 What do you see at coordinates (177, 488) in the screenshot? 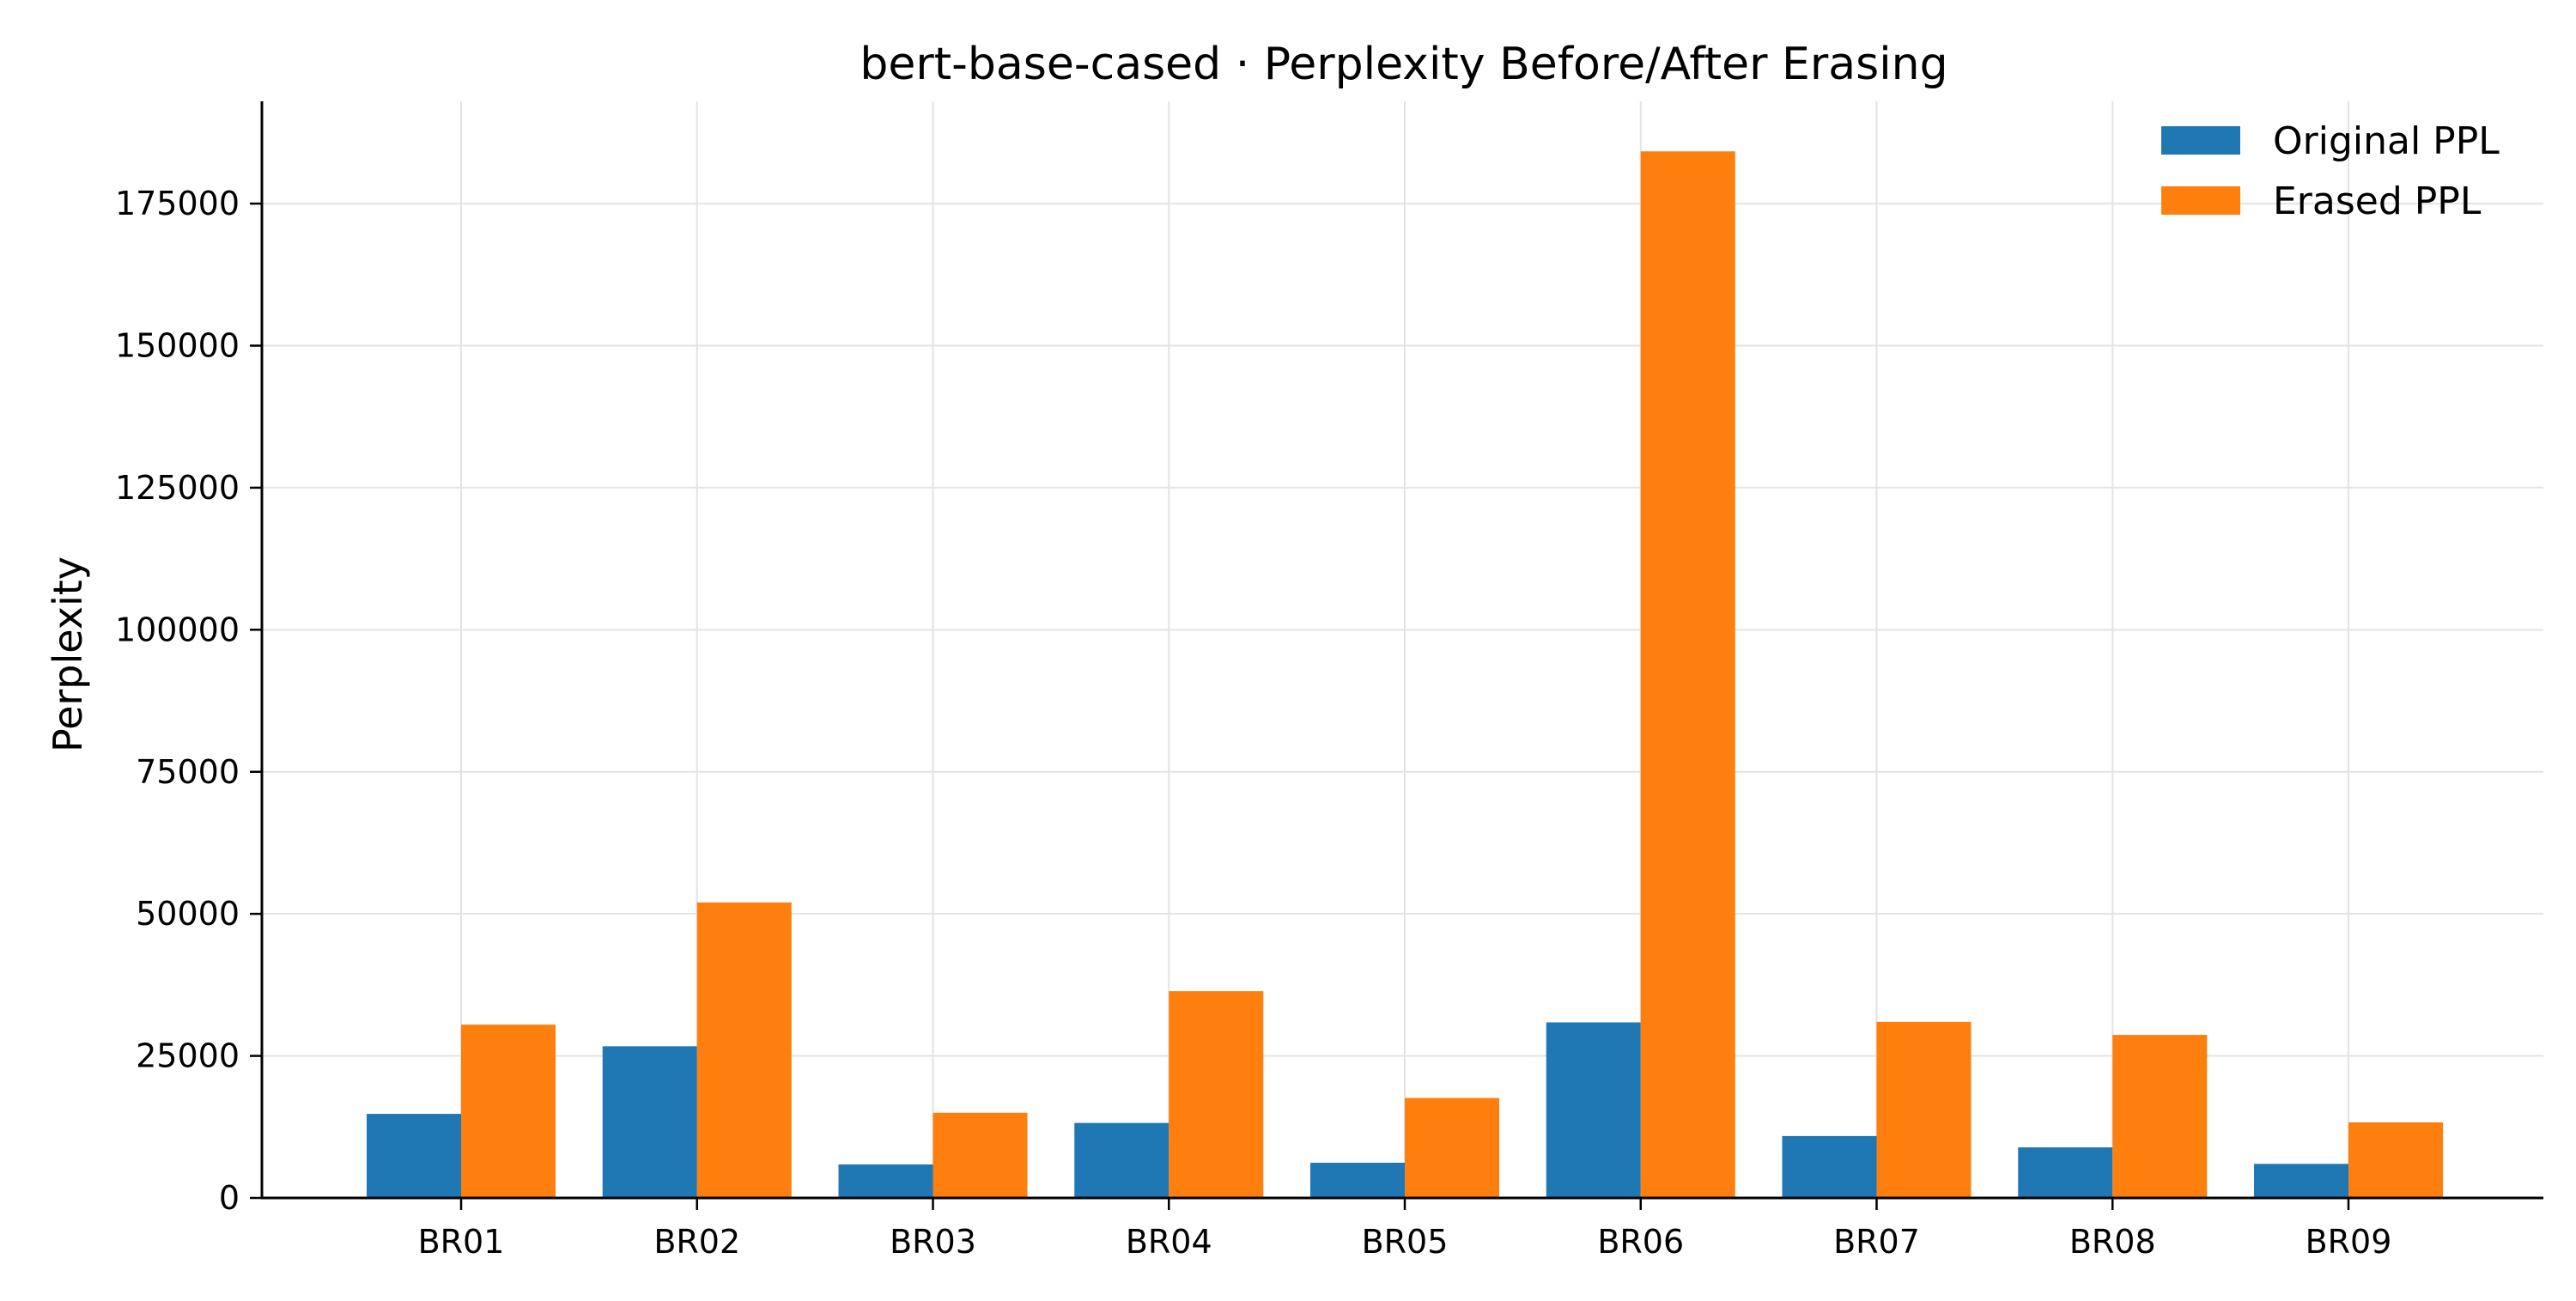
I see `y-tick-label-5: 125000` at bounding box center [177, 488].